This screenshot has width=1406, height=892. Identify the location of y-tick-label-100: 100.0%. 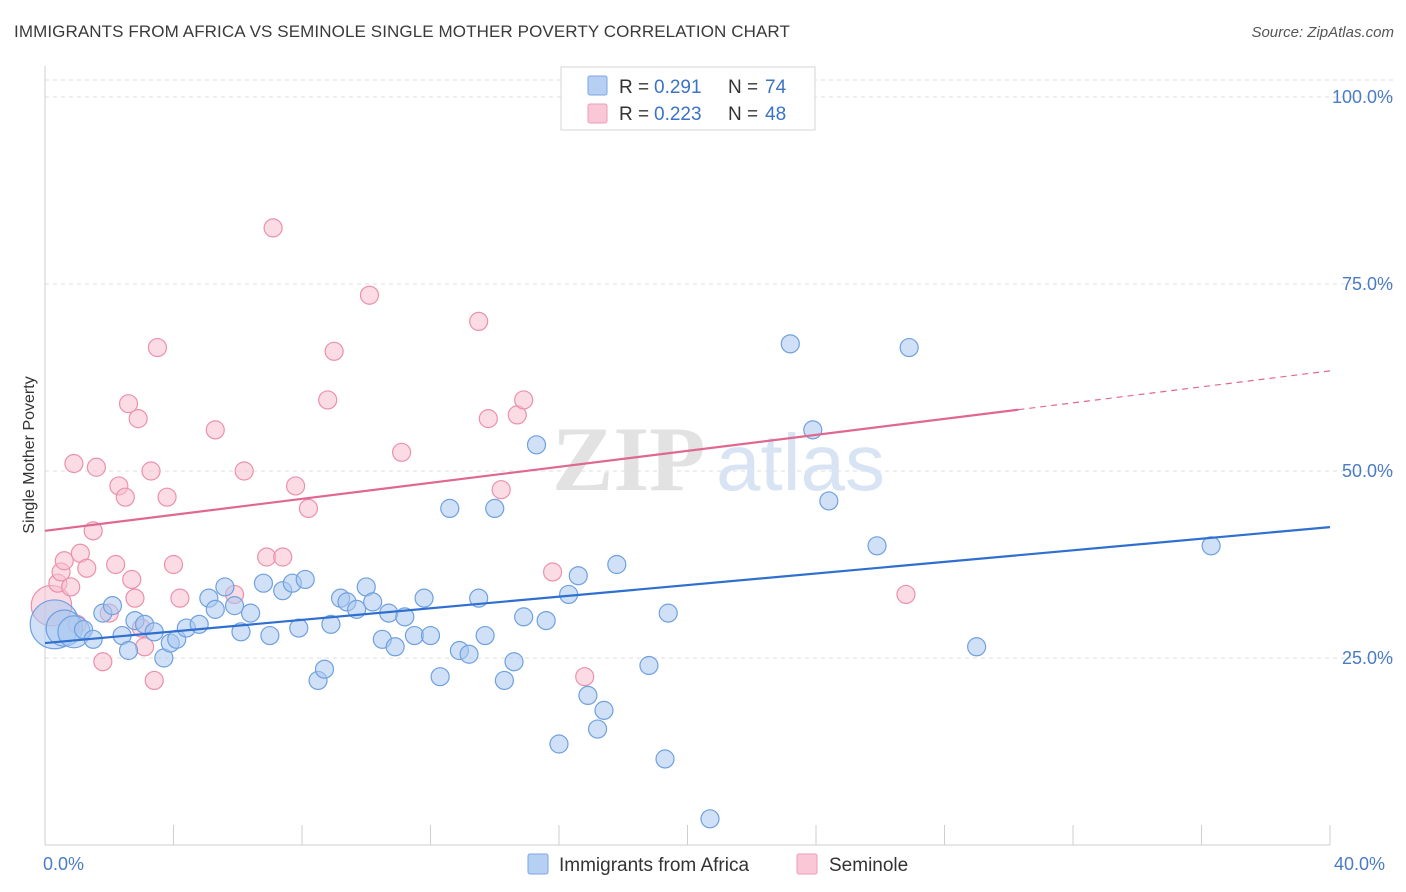
(1362, 97).